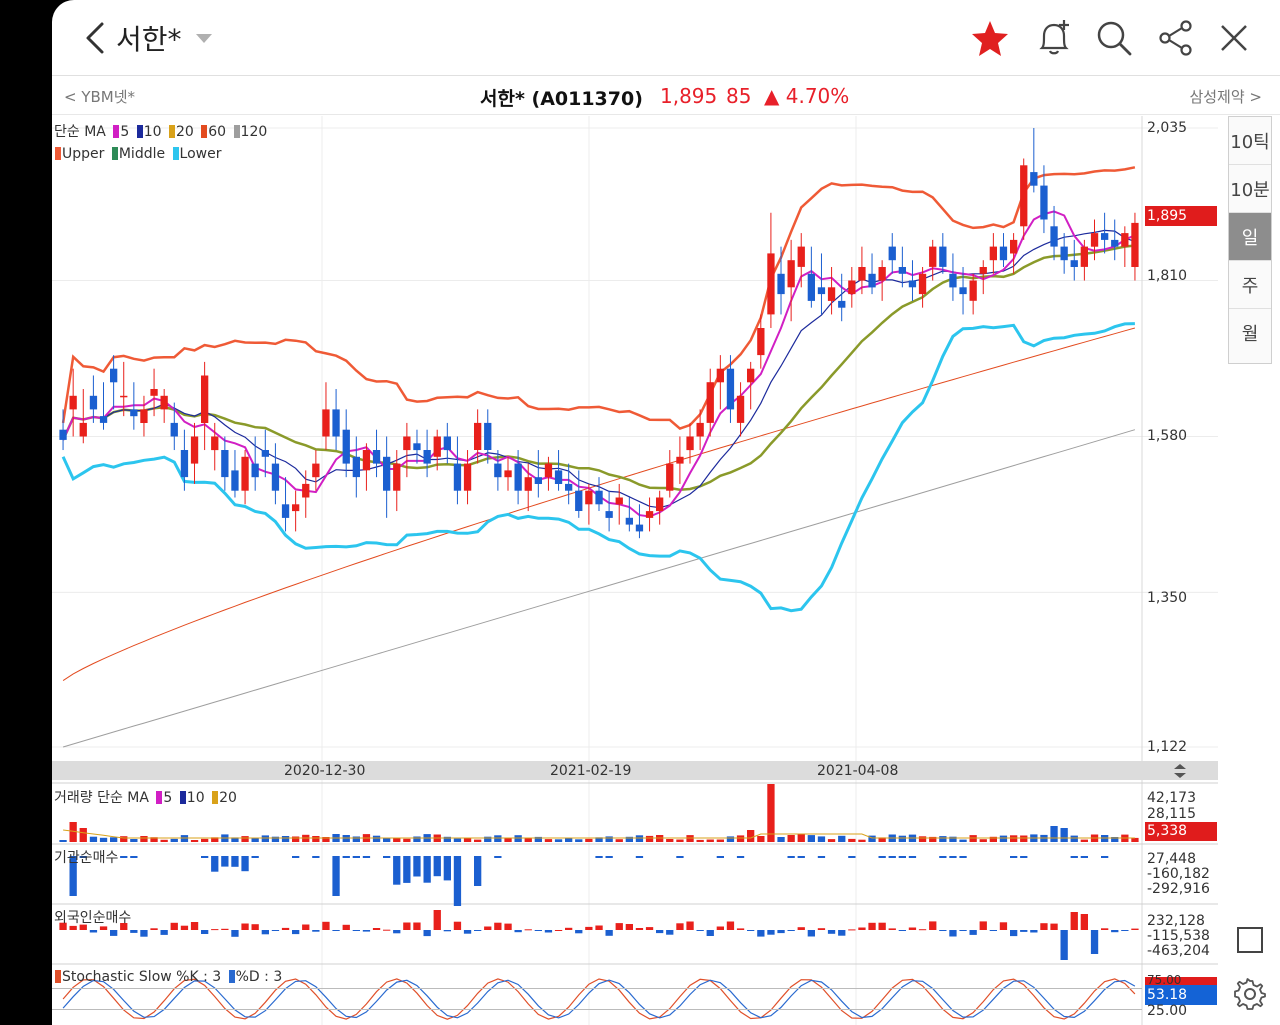 Image resolution: width=1280 pixels, height=1025 pixels. Describe the element at coordinates (1250, 141) in the screenshot. I see `period-10tick: 10틱` at that location.